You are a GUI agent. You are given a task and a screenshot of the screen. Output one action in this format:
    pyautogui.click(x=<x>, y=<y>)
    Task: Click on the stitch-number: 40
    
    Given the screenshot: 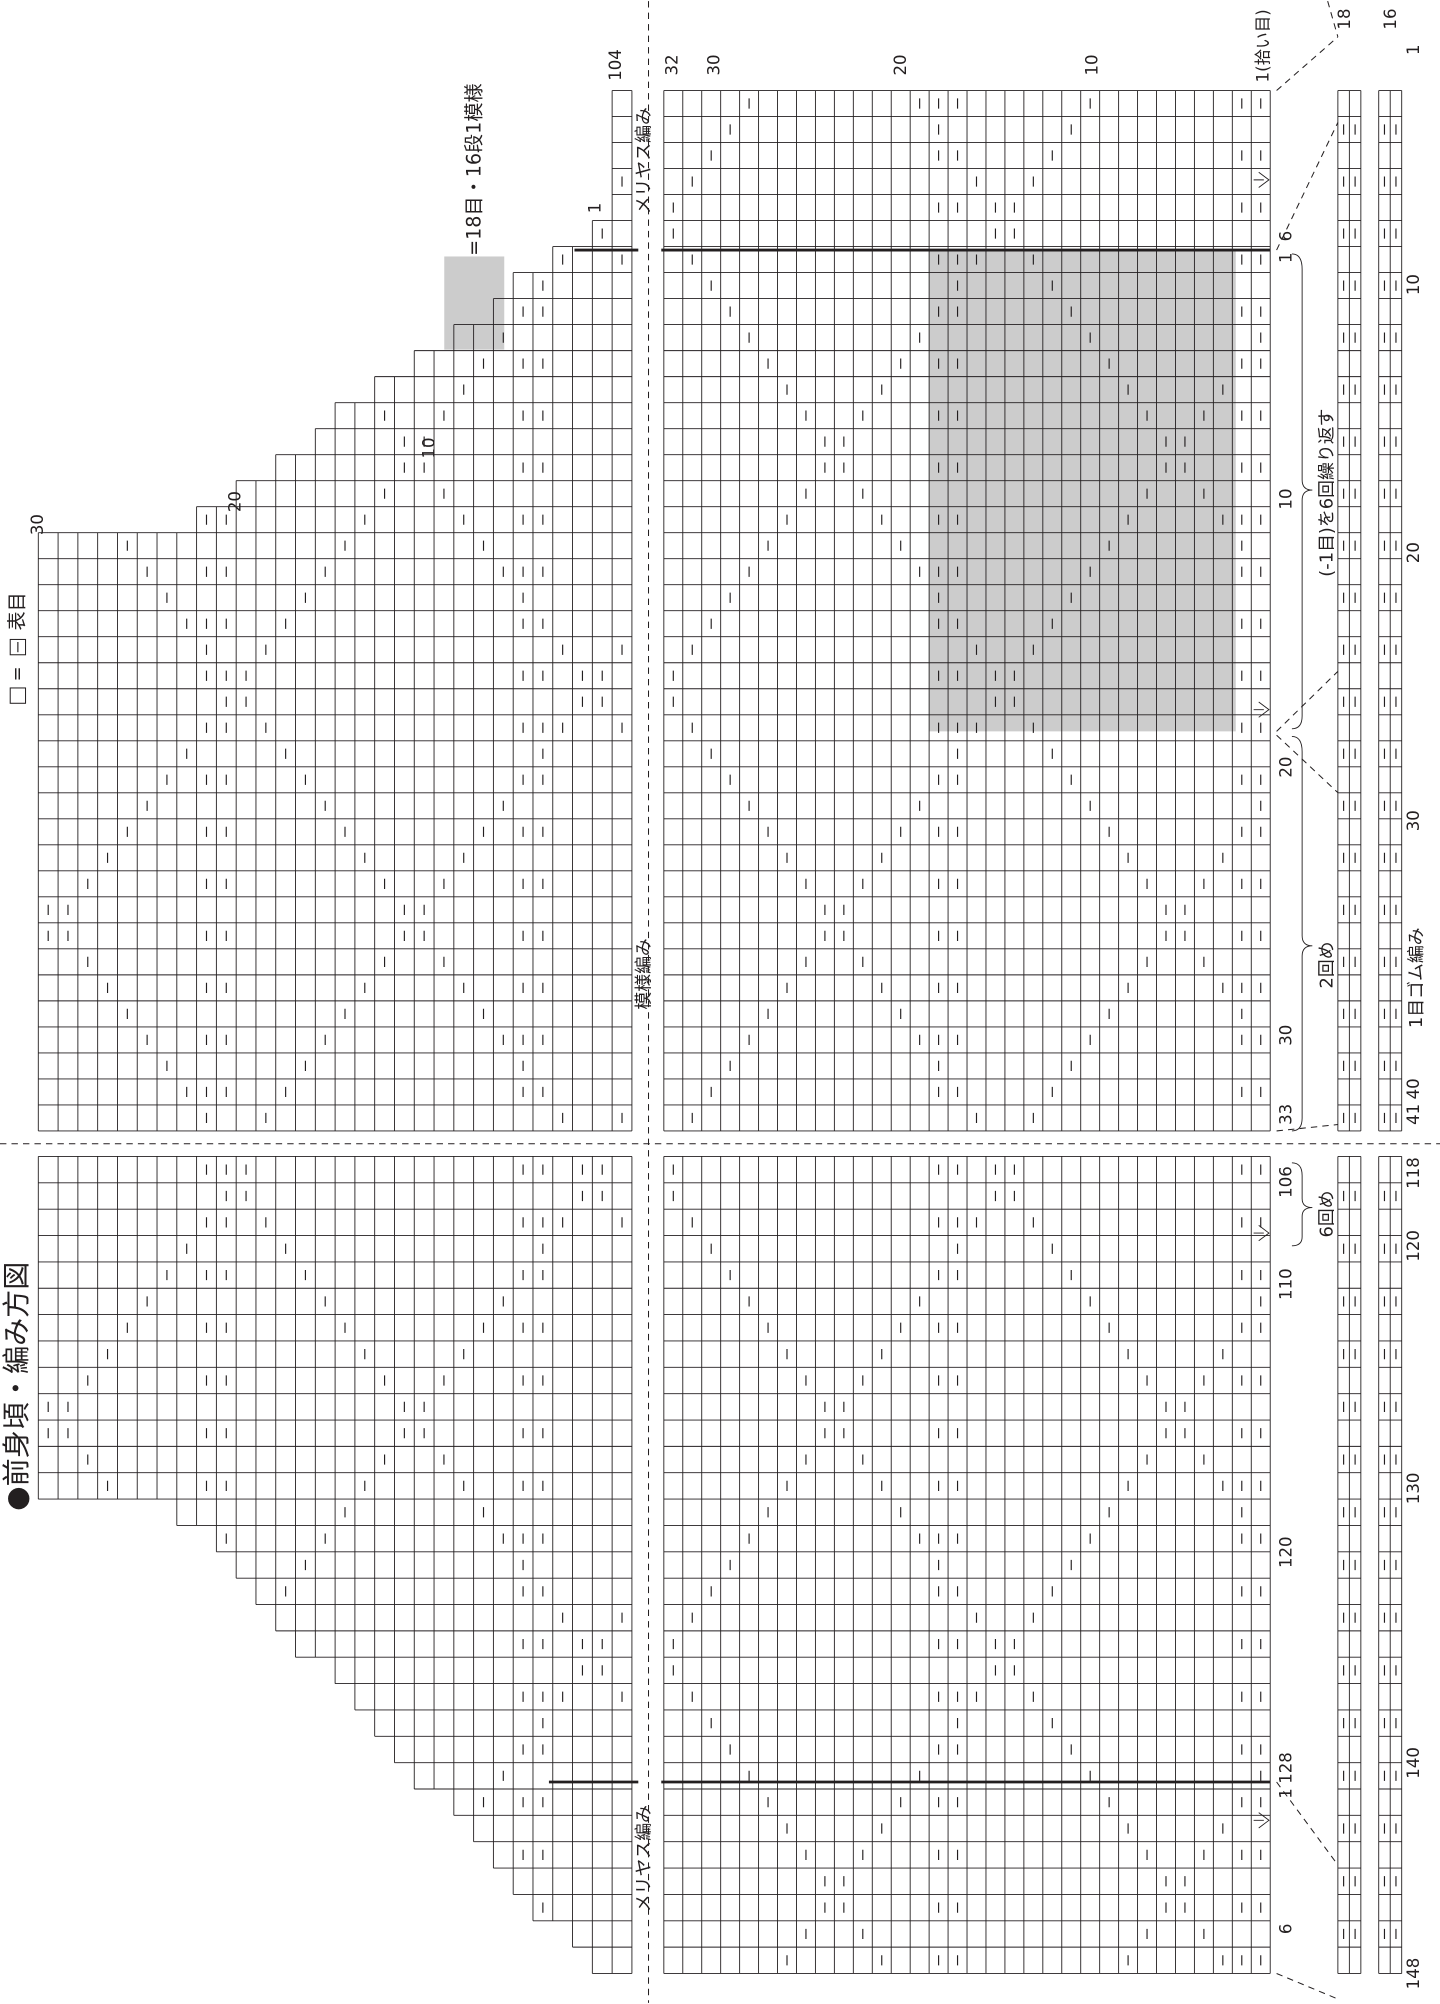 What is the action you would take?
    pyautogui.click(x=1413, y=1088)
    